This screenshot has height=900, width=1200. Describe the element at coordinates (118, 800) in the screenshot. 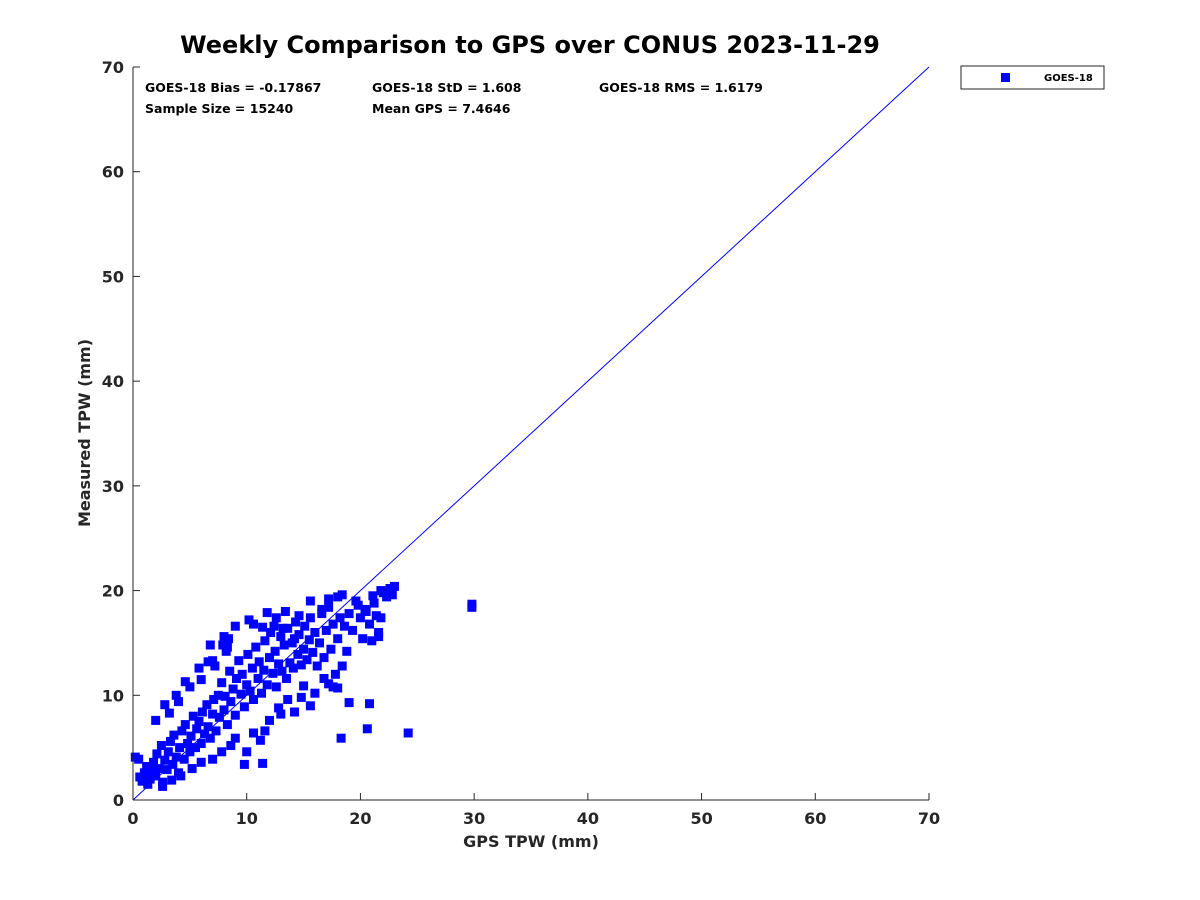

I see `y-tick-label: 0` at that location.